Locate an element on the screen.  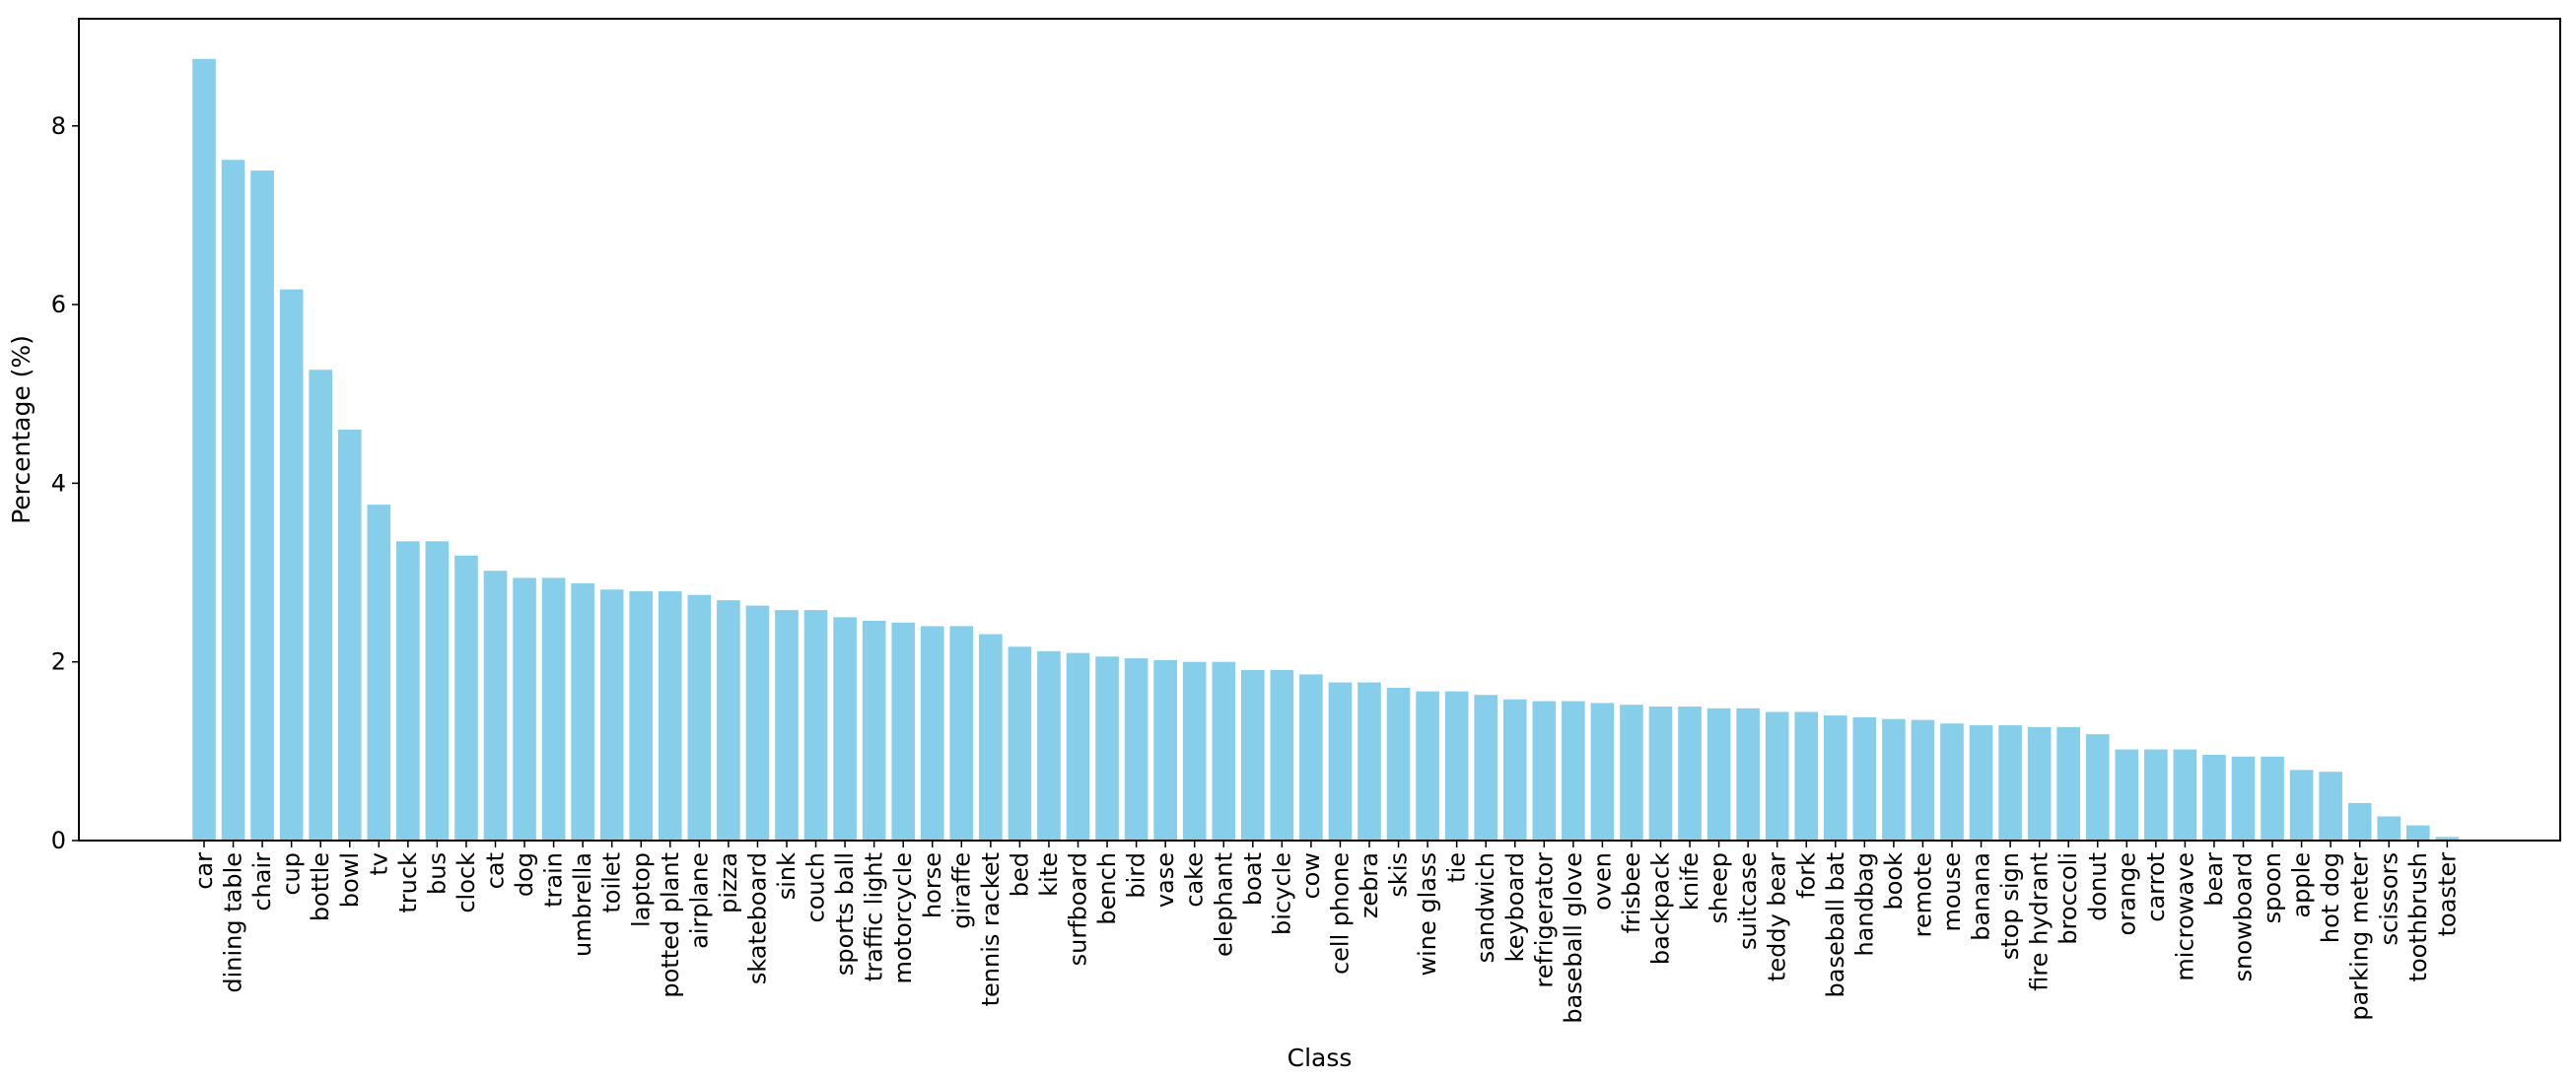
bar-stop-sign is located at coordinates (2010, 783).